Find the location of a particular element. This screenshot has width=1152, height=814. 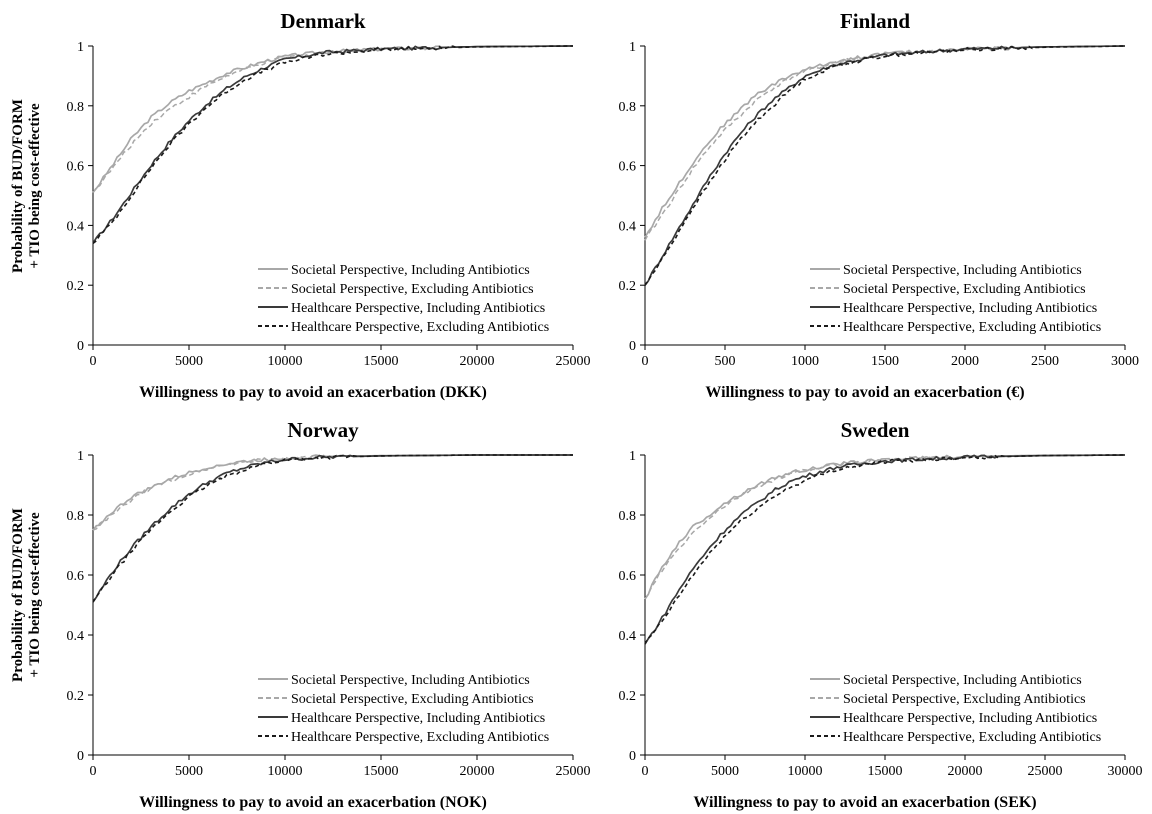

chart-title: Sweden is located at coordinates (875, 430).